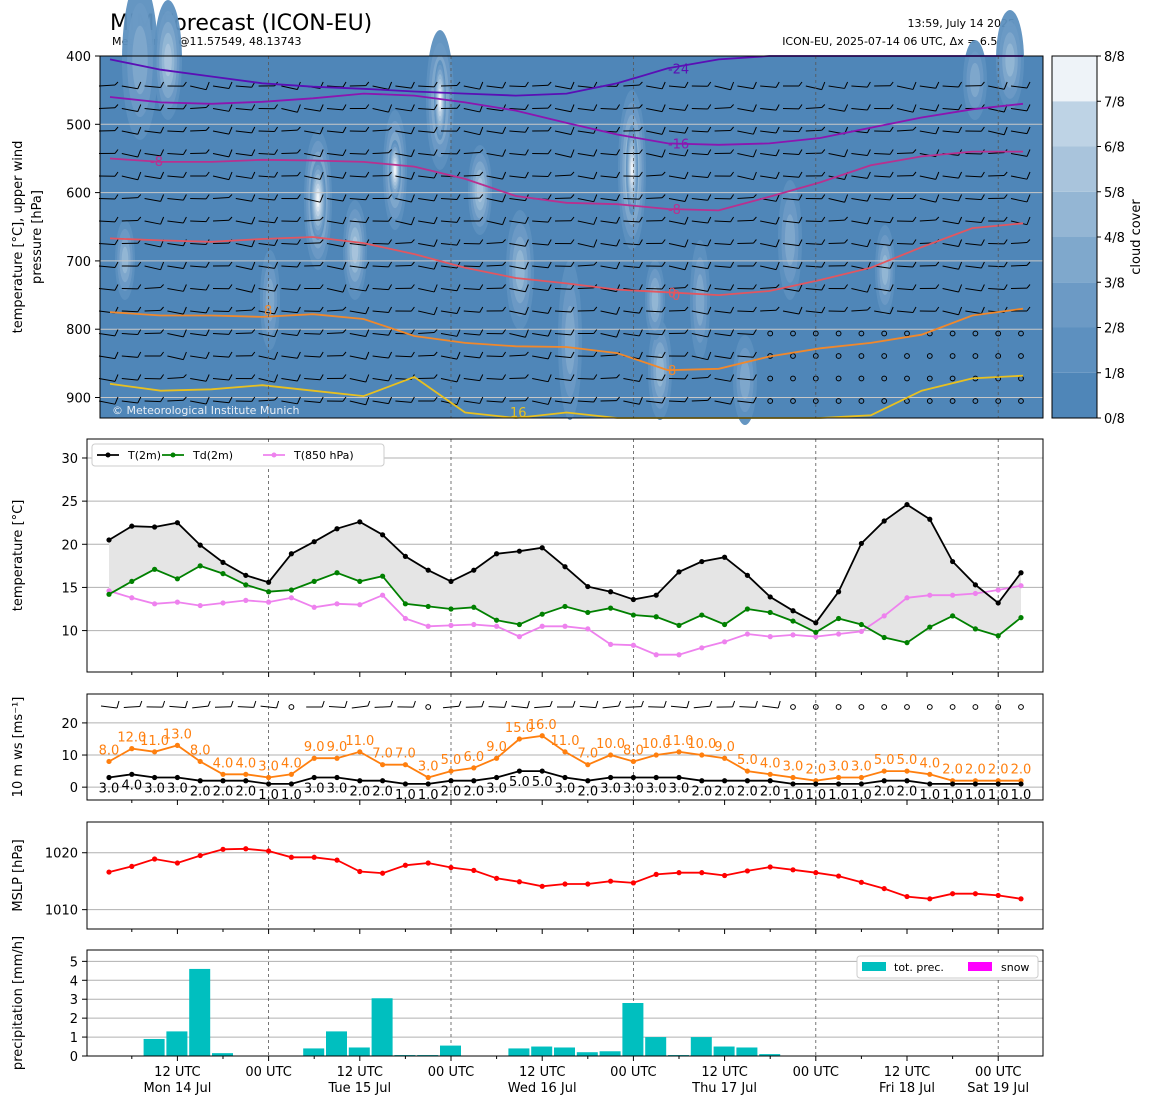 The image size is (1155, 1105). Describe the element at coordinates (907, 1072) in the screenshot. I see `x-tick-label: 12 UTC` at that location.